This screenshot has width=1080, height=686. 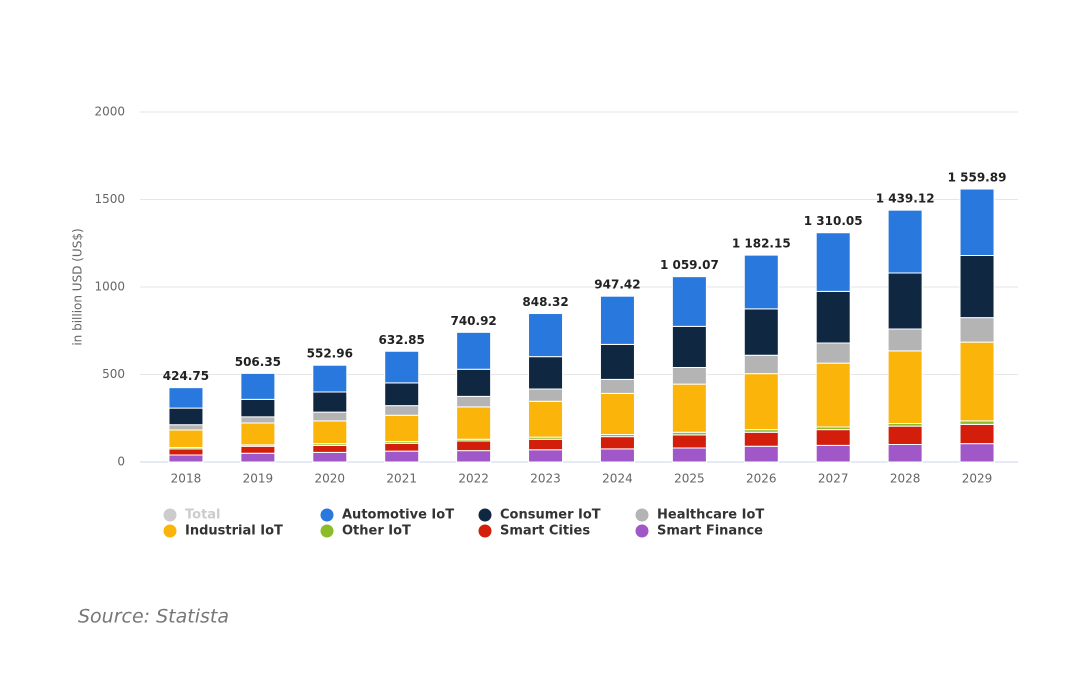 I want to click on x-tick-label: 2027, so click(x=833, y=479).